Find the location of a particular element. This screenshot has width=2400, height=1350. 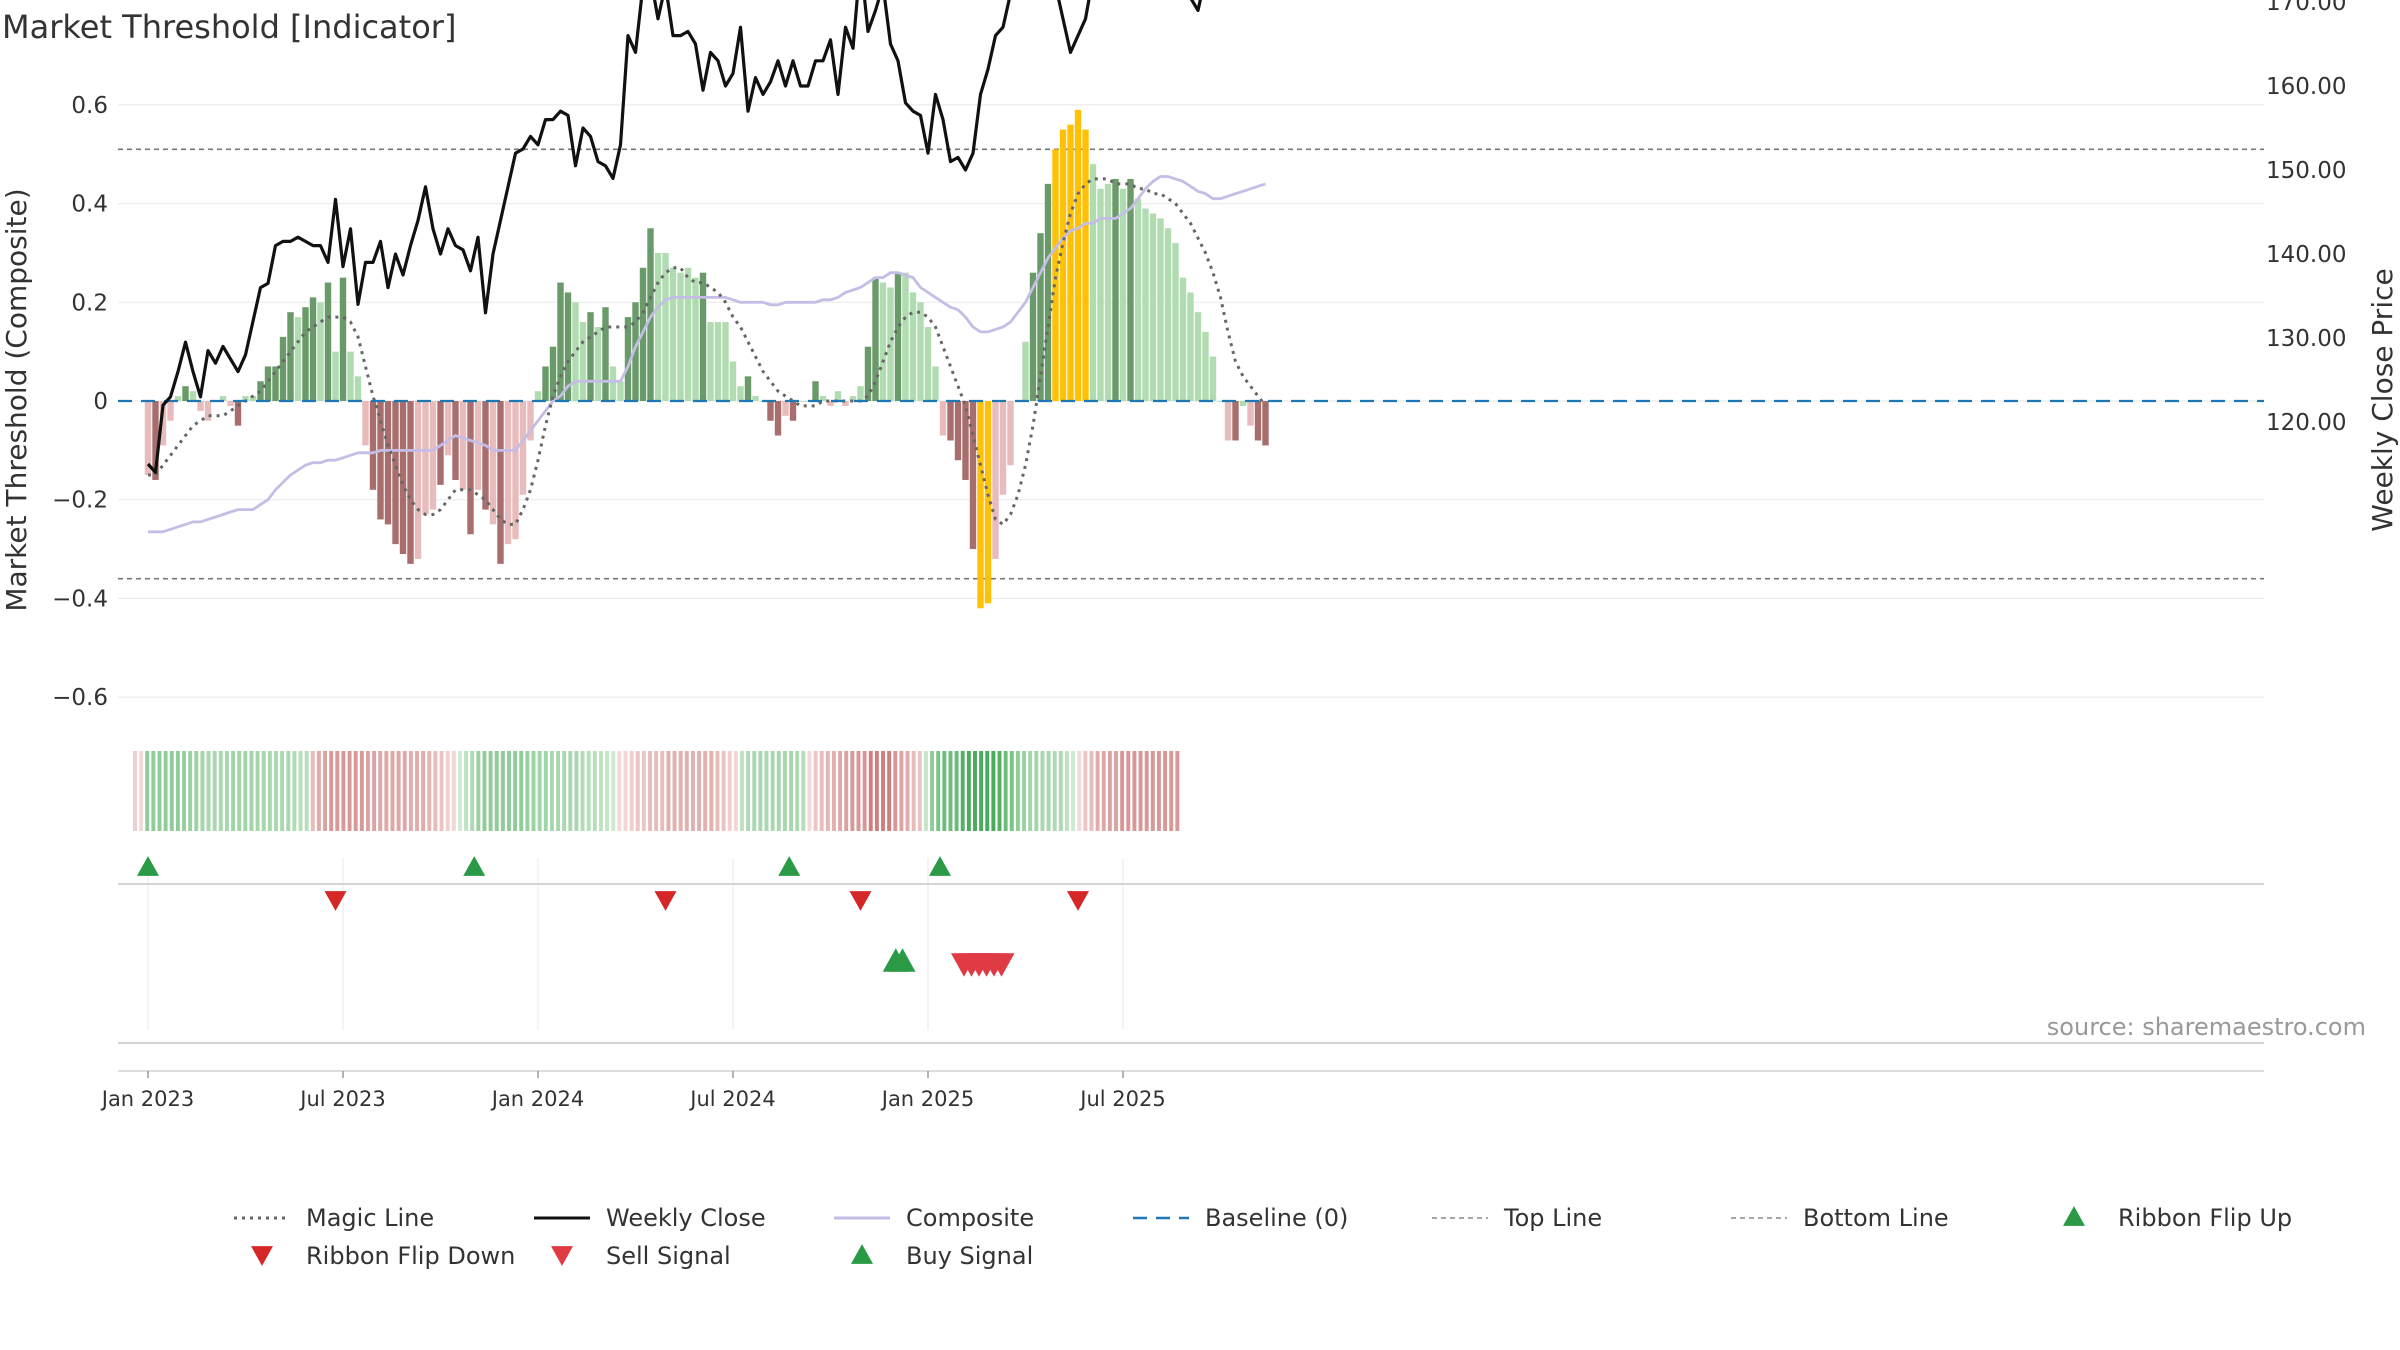

legend-item: Buy Signal is located at coordinates (942, 1256).